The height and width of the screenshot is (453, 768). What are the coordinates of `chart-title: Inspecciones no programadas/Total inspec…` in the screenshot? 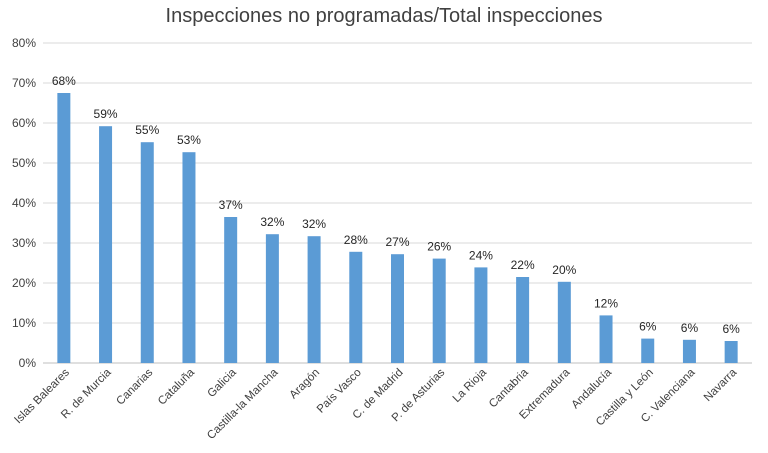 It's located at (384, 16).